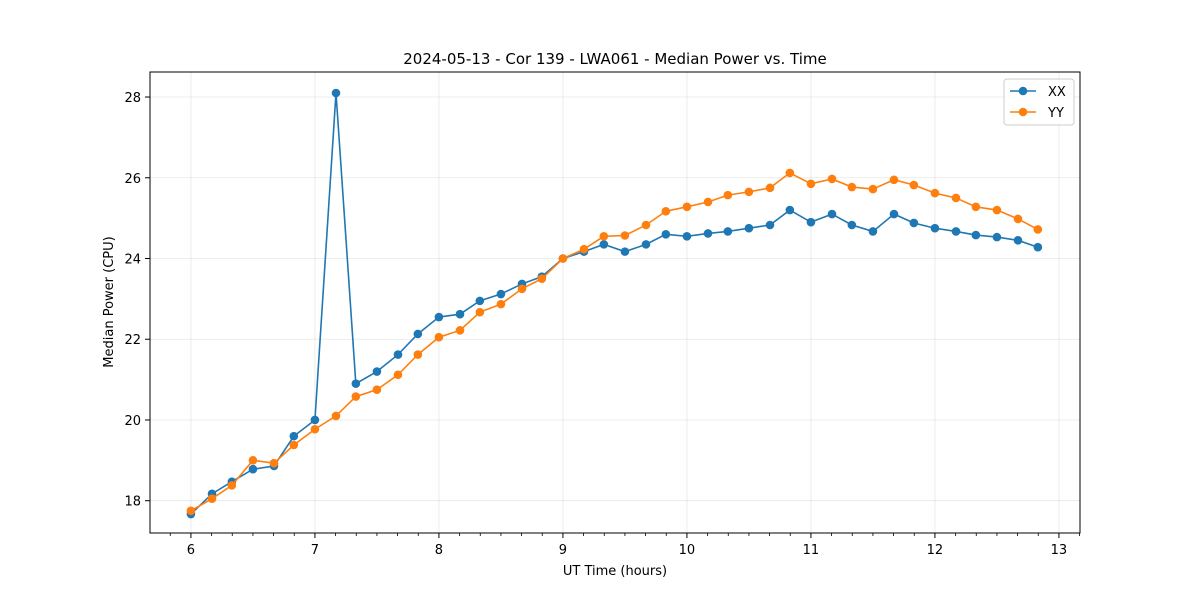  What do you see at coordinates (1055, 113) in the screenshot?
I see `legend-label-yy: YY` at bounding box center [1055, 113].